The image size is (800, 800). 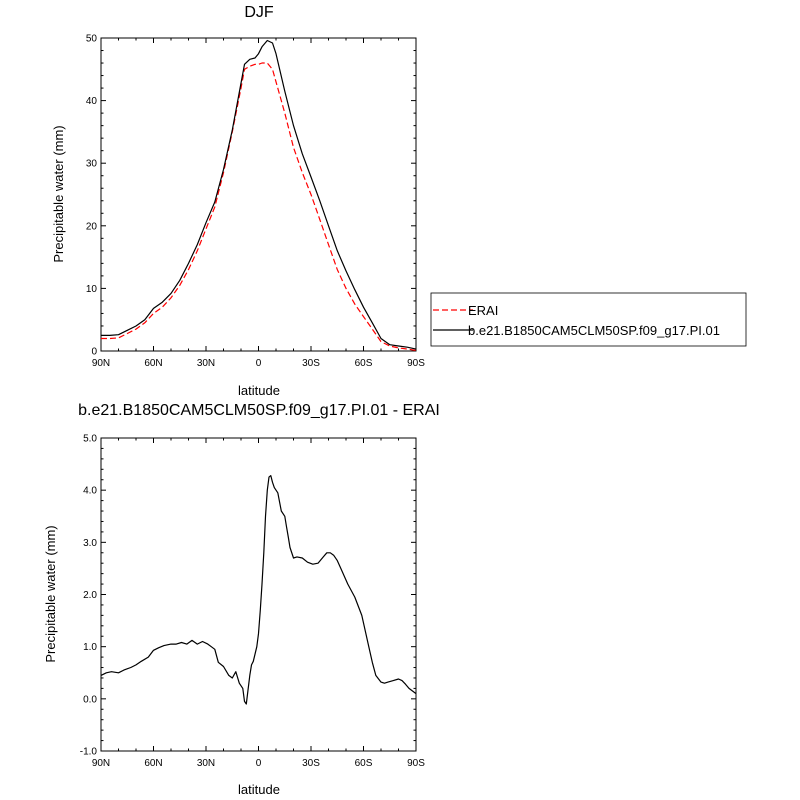 What do you see at coordinates (153, 363) in the screenshot?
I see `top-x-tick-label: 60N` at bounding box center [153, 363].